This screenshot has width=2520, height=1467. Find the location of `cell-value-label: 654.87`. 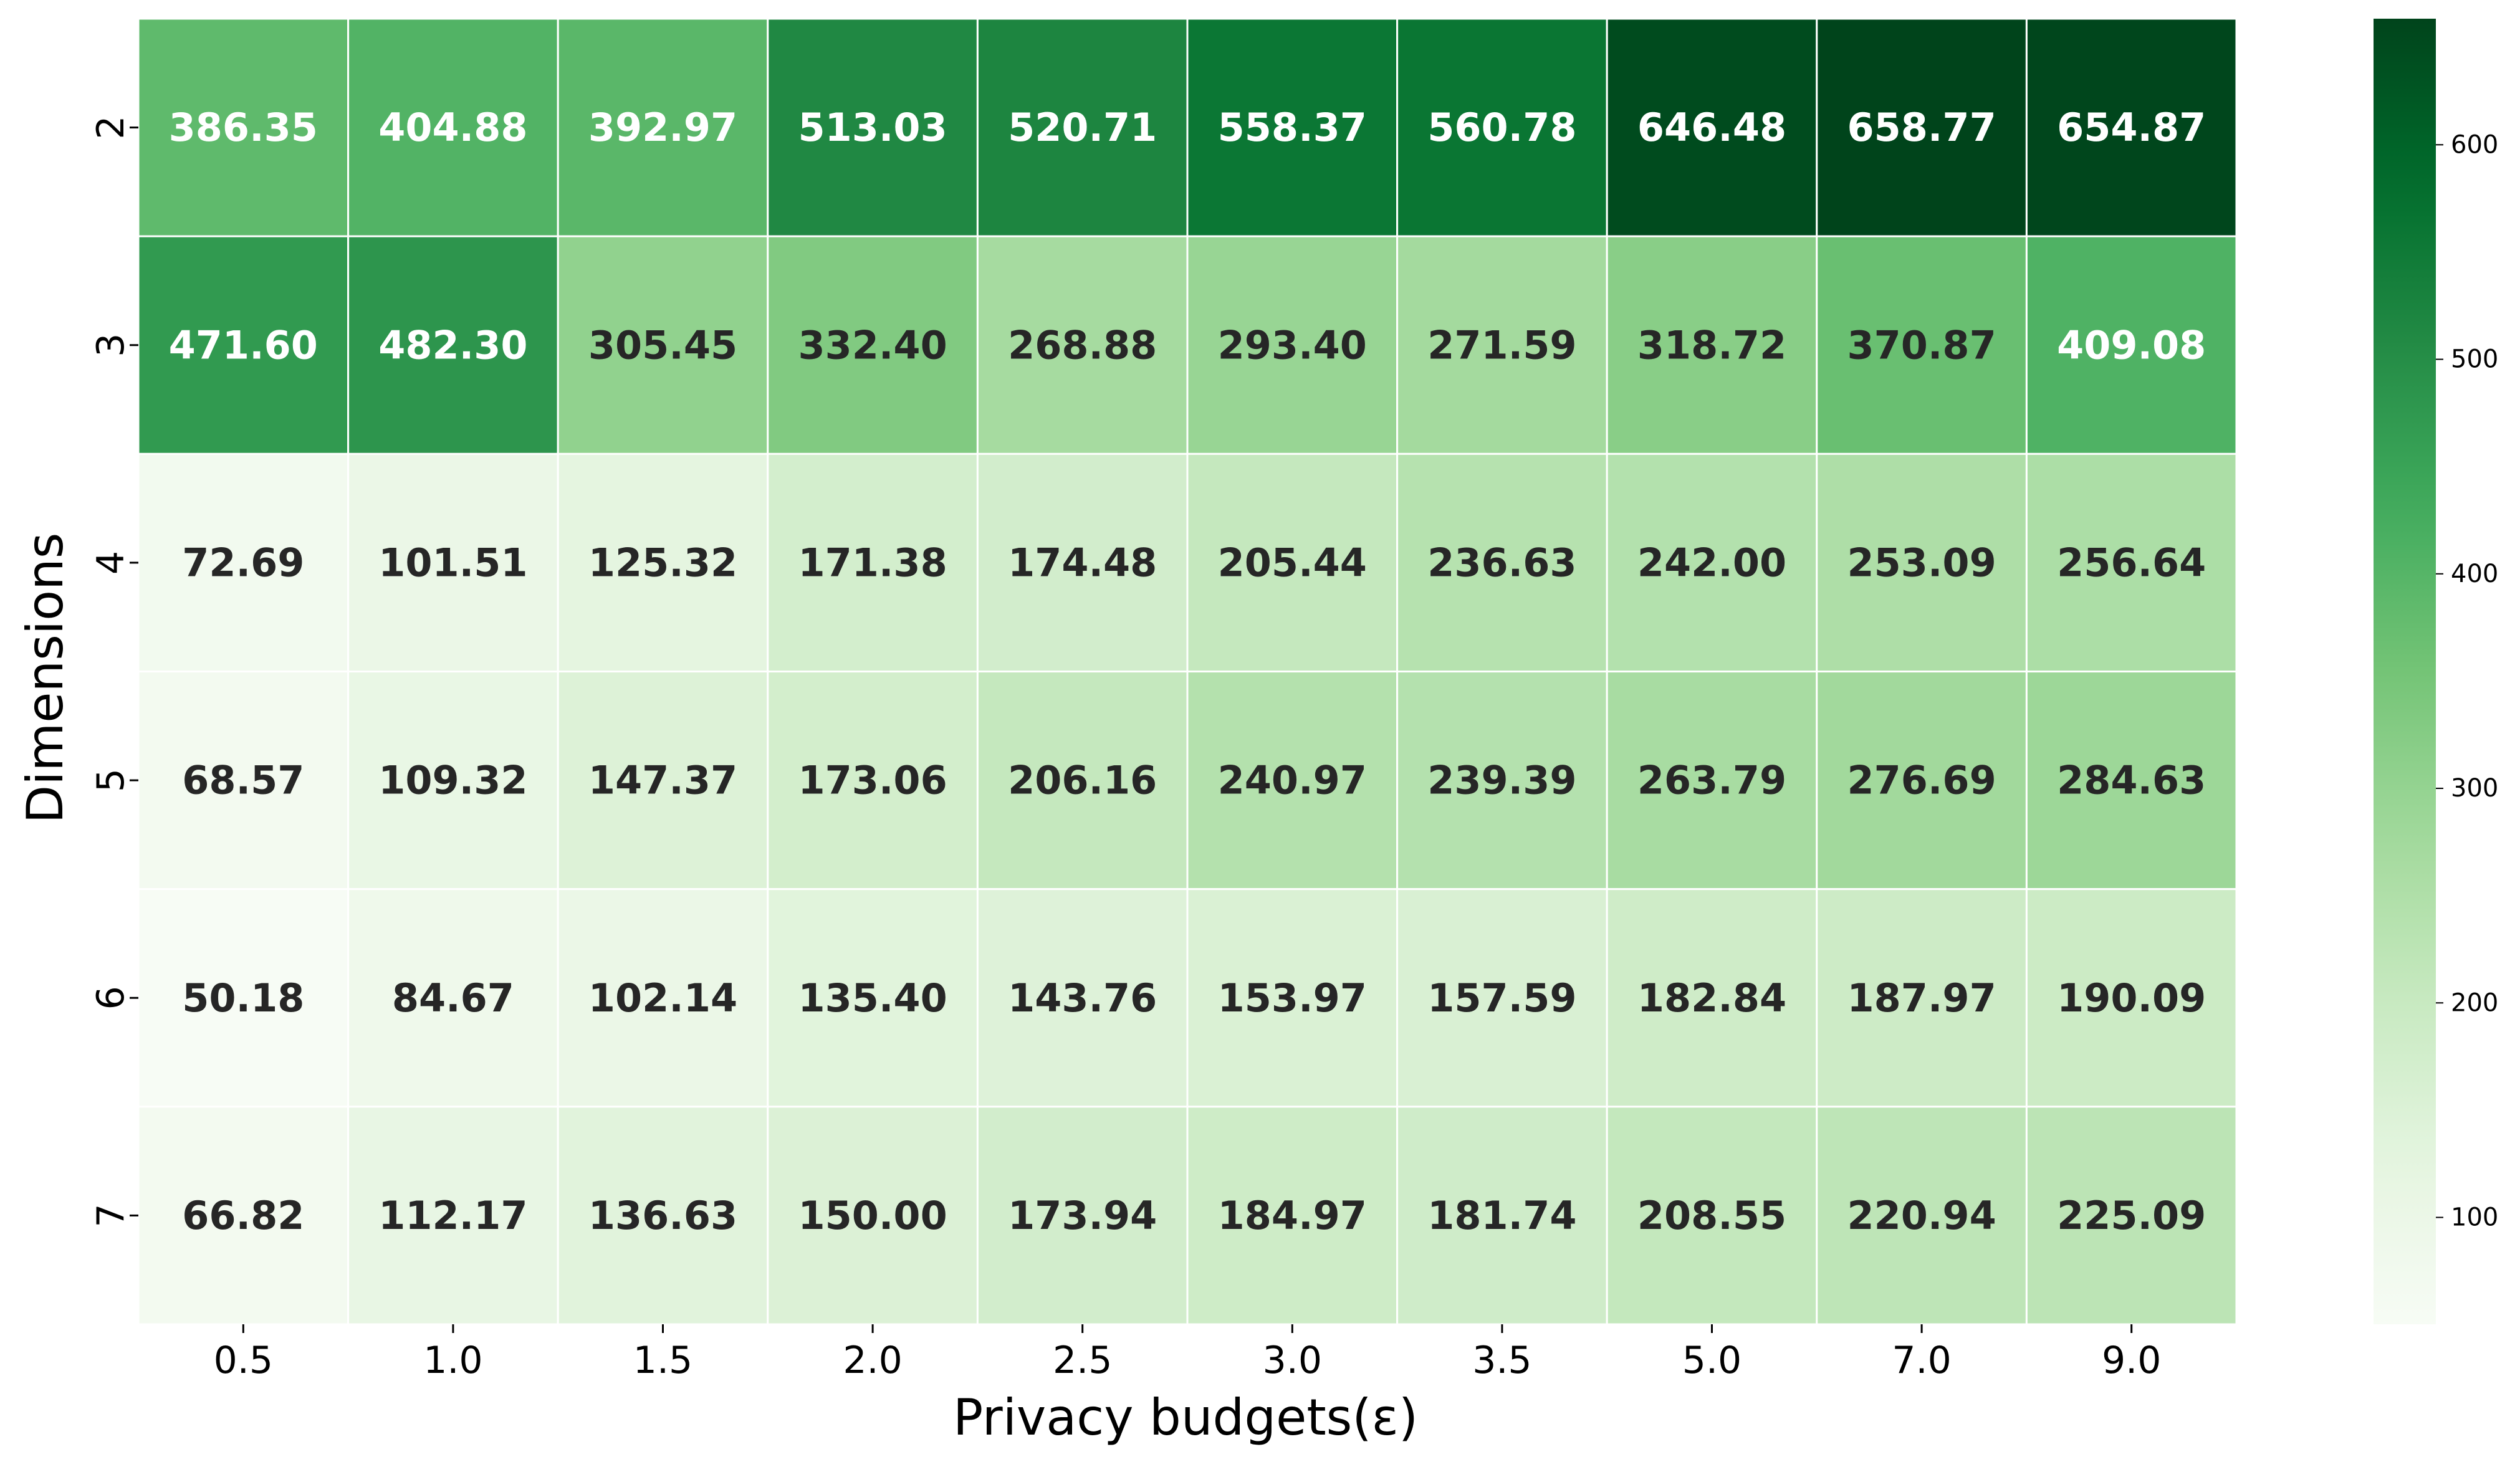

cell-value-label: 654.87 is located at coordinates (2131, 127).